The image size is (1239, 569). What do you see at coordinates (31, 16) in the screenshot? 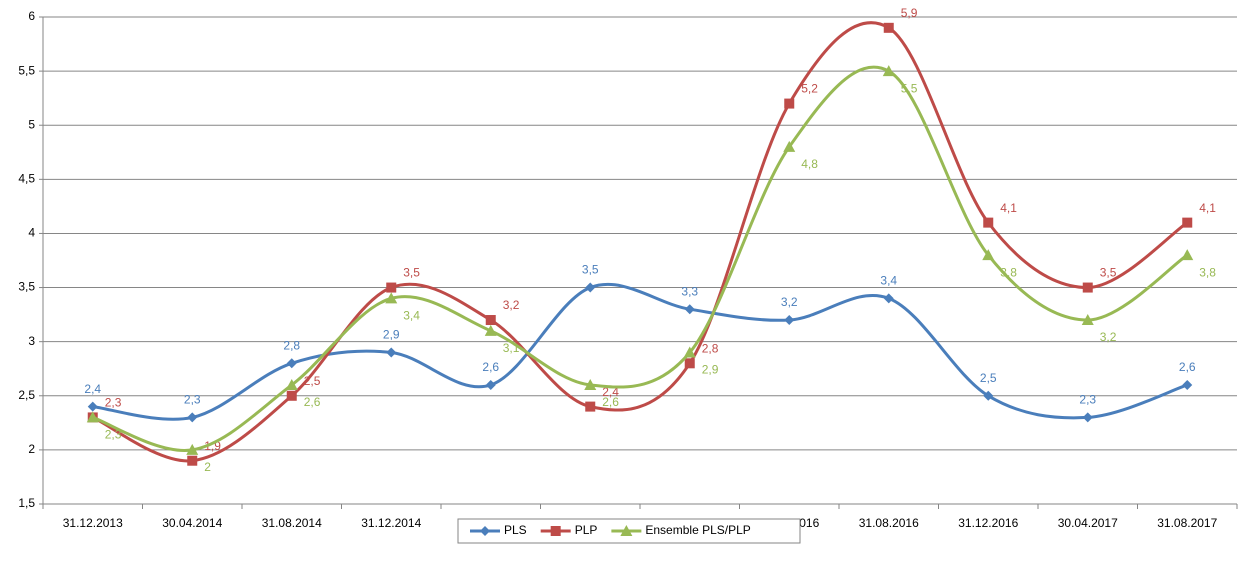
I see `y-tick-label: 6` at bounding box center [31, 16].